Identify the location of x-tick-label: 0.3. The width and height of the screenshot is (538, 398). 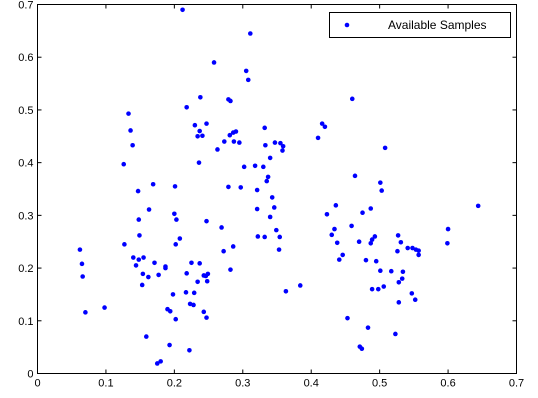
(242, 384).